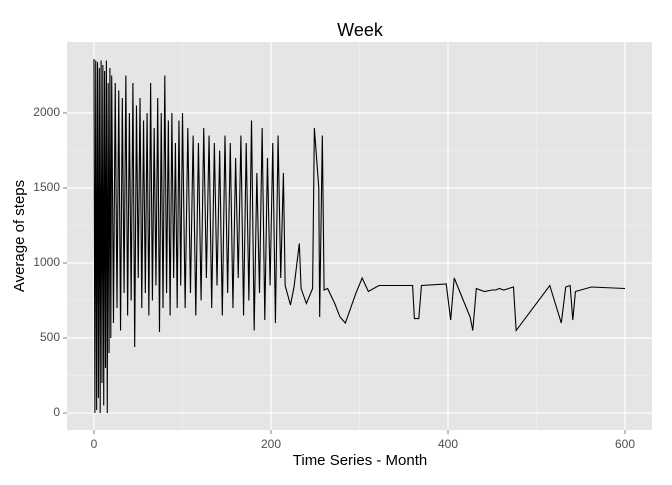 This screenshot has width=672, height=485. What do you see at coordinates (50, 337) in the screenshot?
I see `y-tick-label: 500` at bounding box center [50, 337].